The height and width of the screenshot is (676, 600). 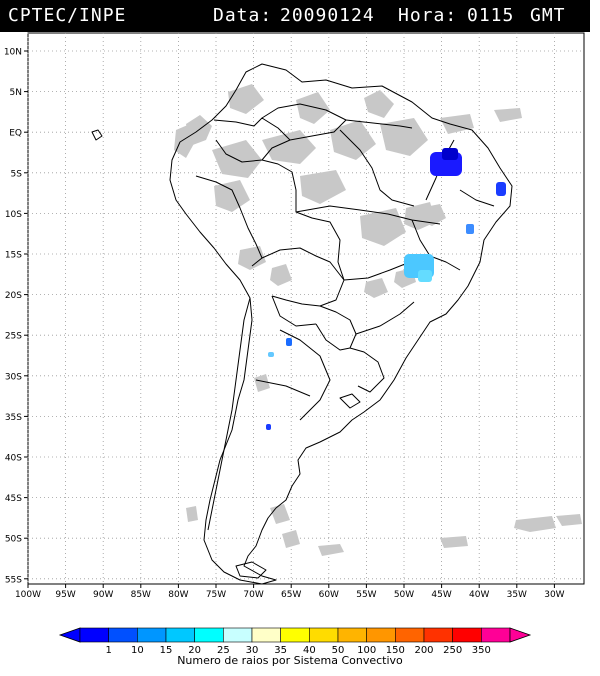 I want to click on lat-label: 50S, so click(x=13, y=540).